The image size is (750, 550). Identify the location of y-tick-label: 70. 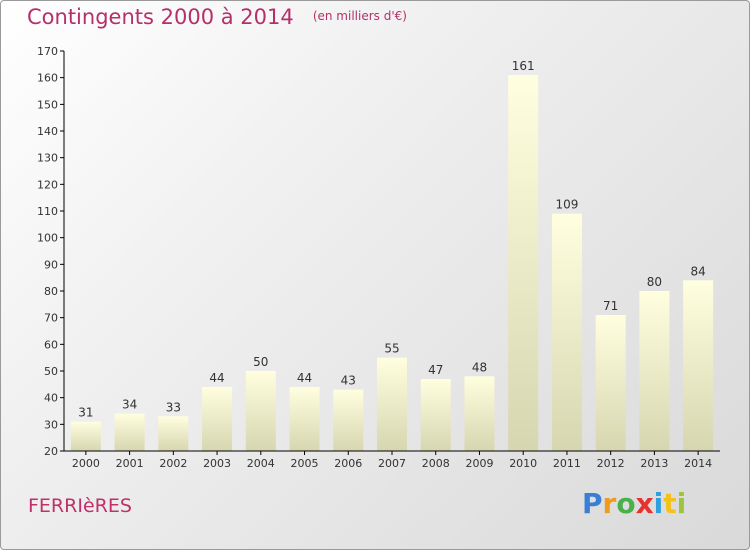
(51, 318).